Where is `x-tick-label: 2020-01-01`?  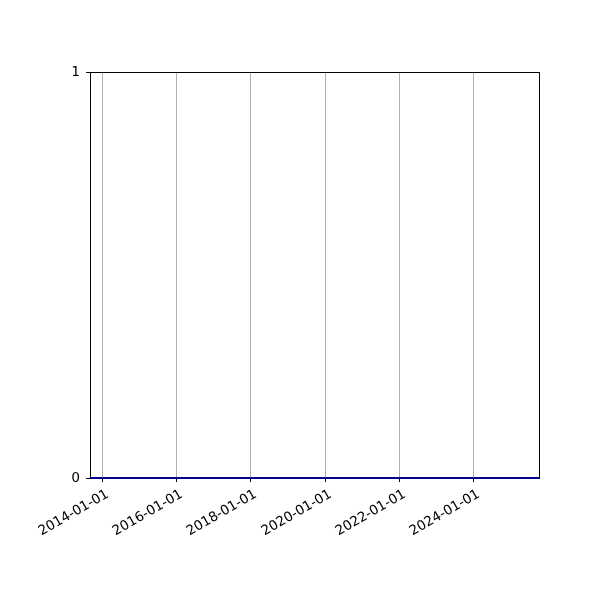
x-tick-label: 2020-01-01 is located at coordinates (296, 513).